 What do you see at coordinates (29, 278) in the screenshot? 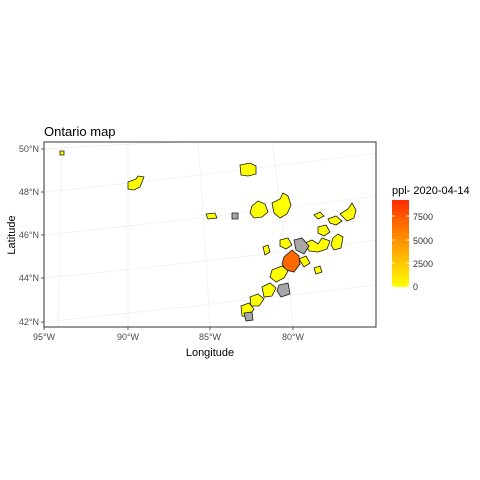
I see `y-tick-label: 44°N` at bounding box center [29, 278].